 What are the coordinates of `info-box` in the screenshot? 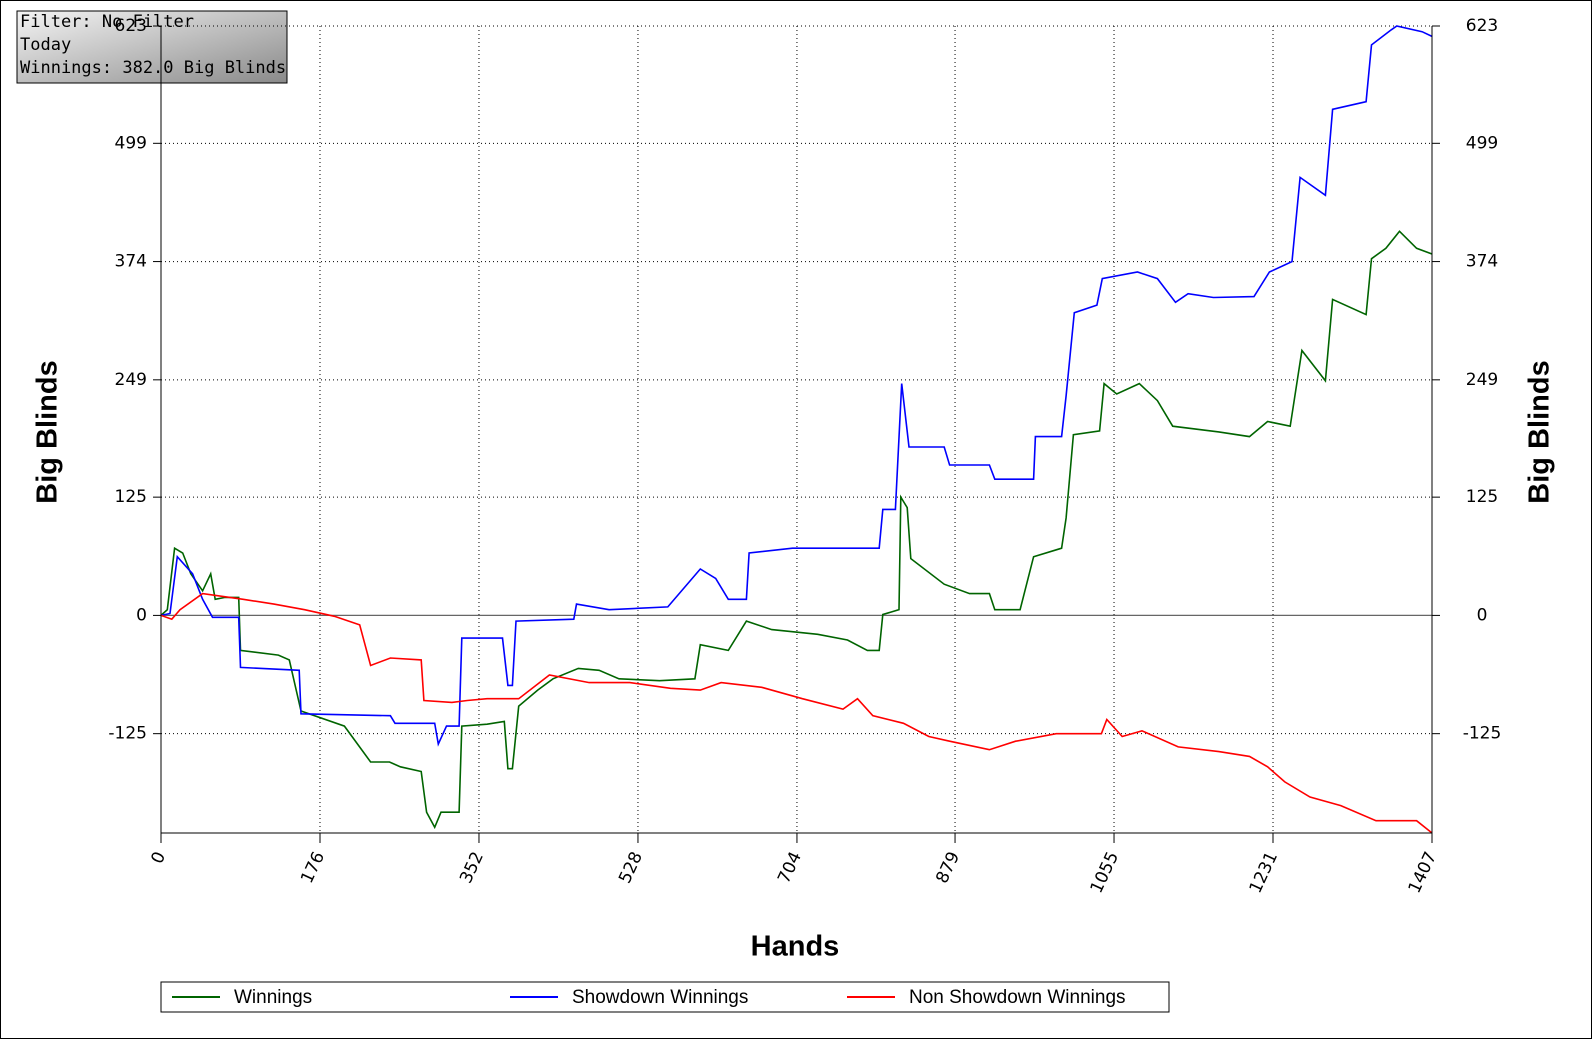 It's located at (152, 47).